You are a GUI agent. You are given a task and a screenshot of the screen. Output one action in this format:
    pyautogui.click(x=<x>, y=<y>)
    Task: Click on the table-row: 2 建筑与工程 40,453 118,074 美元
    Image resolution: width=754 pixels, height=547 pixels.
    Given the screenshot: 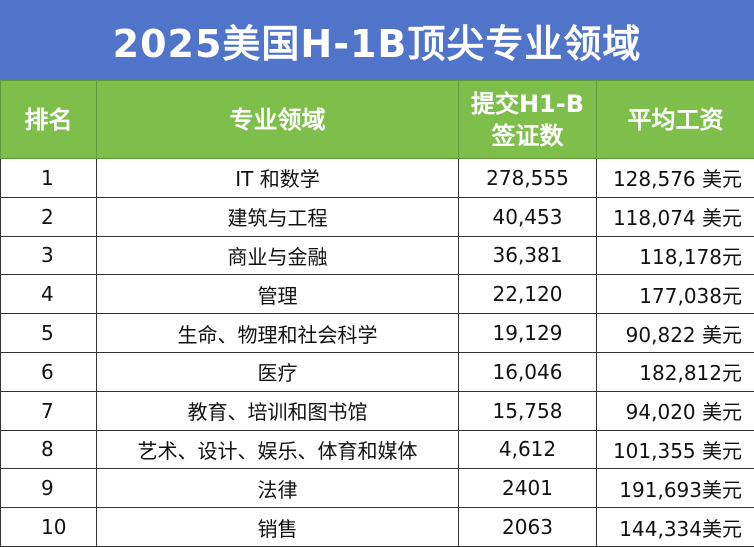 What is the action you would take?
    pyautogui.click(x=377, y=216)
    